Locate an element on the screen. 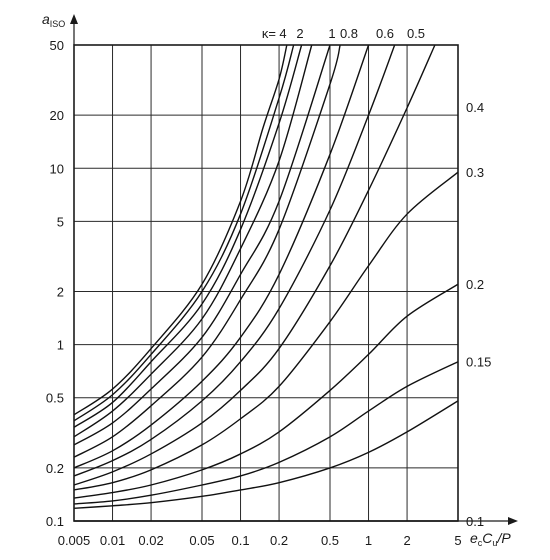 The width and height of the screenshot is (550, 560). x-axis-label-e-sub: c is located at coordinates (480, 543).